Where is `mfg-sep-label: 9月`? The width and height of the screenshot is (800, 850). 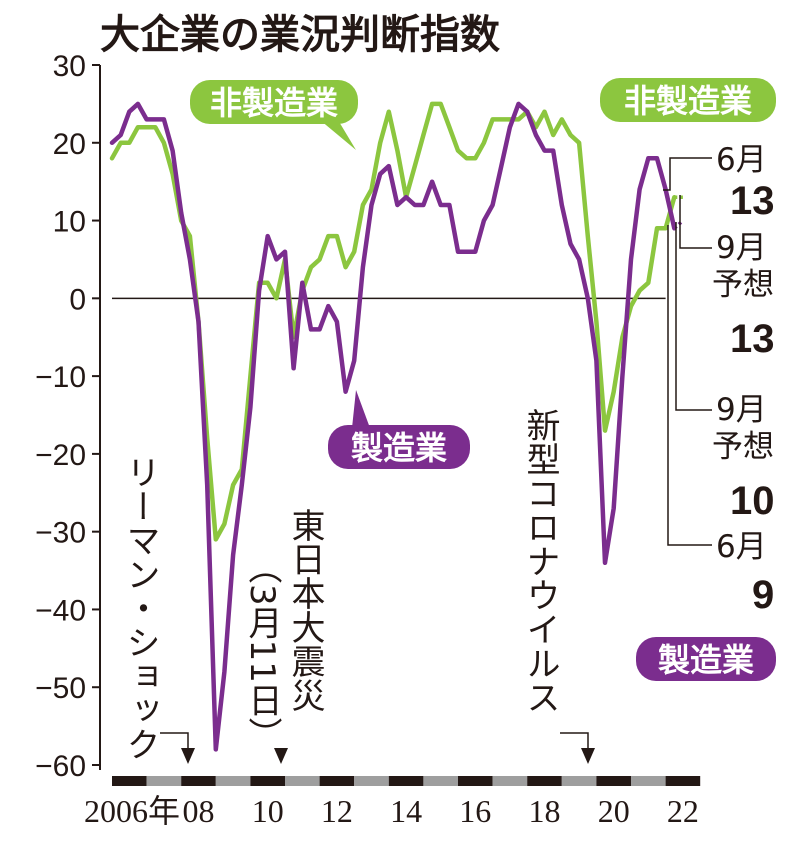 mfg-sep-label: 9月 is located at coordinates (741, 410).